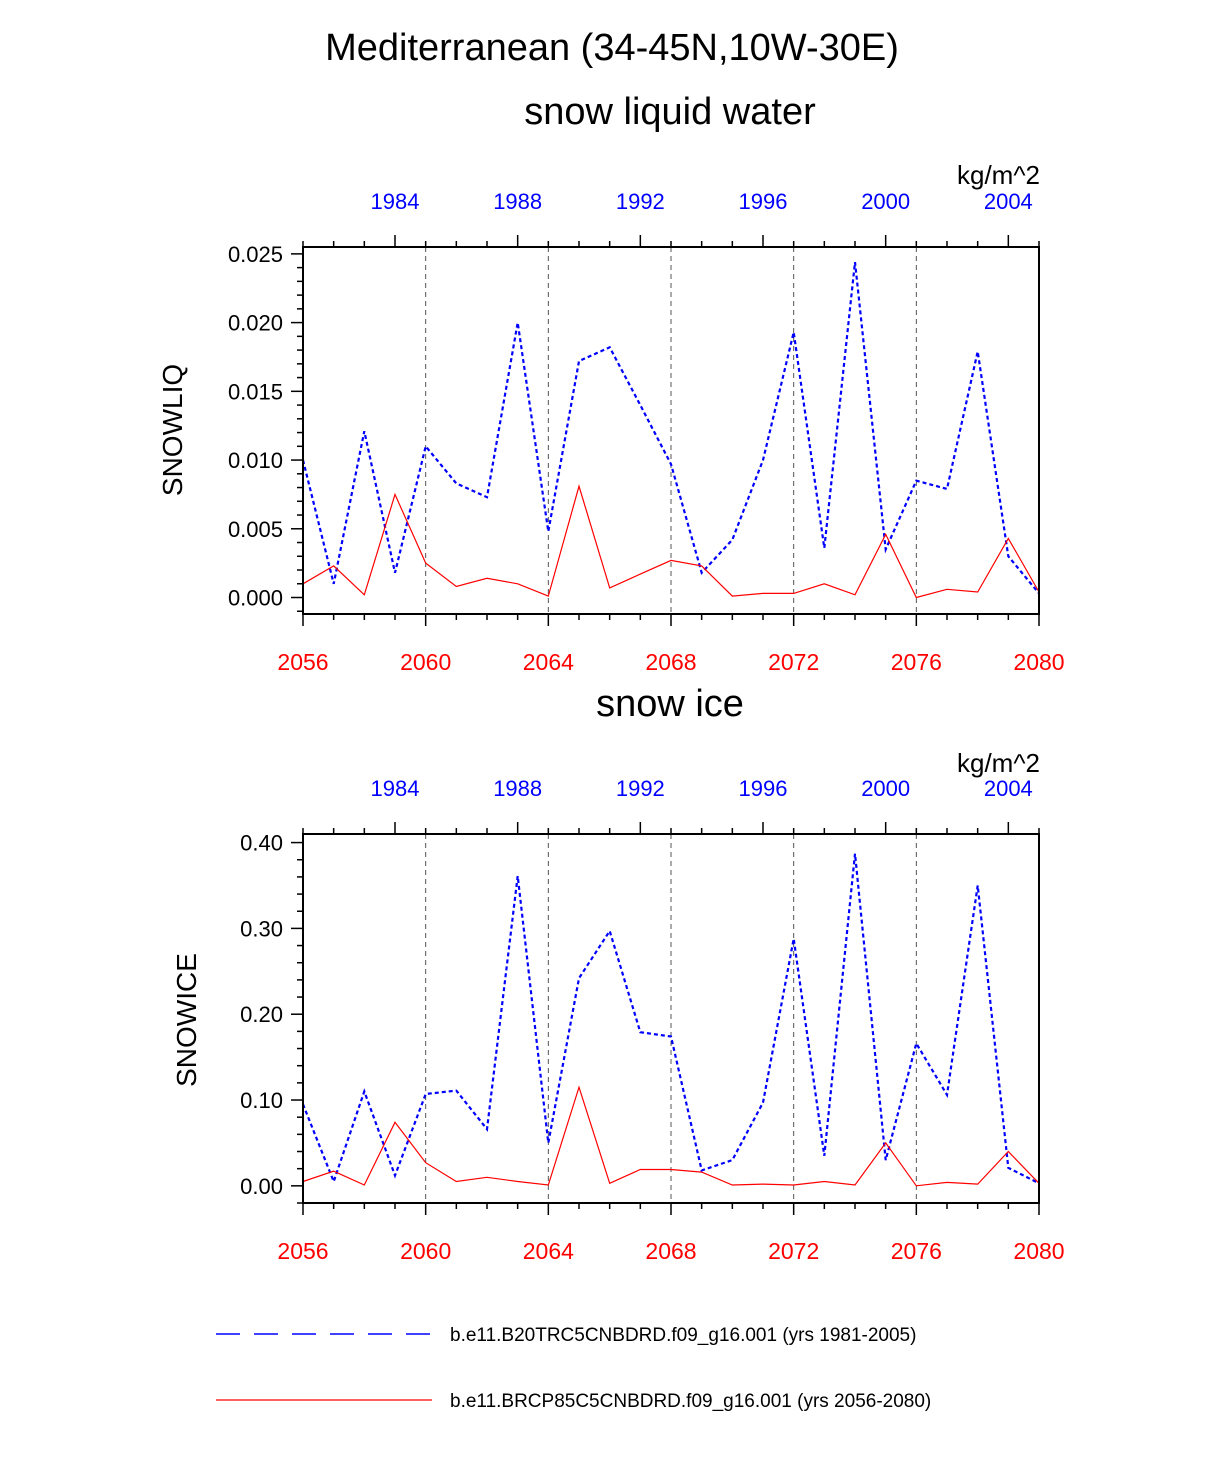  Describe the element at coordinates (172, 430) in the screenshot. I see `y-axis-label: SNOWLIQ` at that location.